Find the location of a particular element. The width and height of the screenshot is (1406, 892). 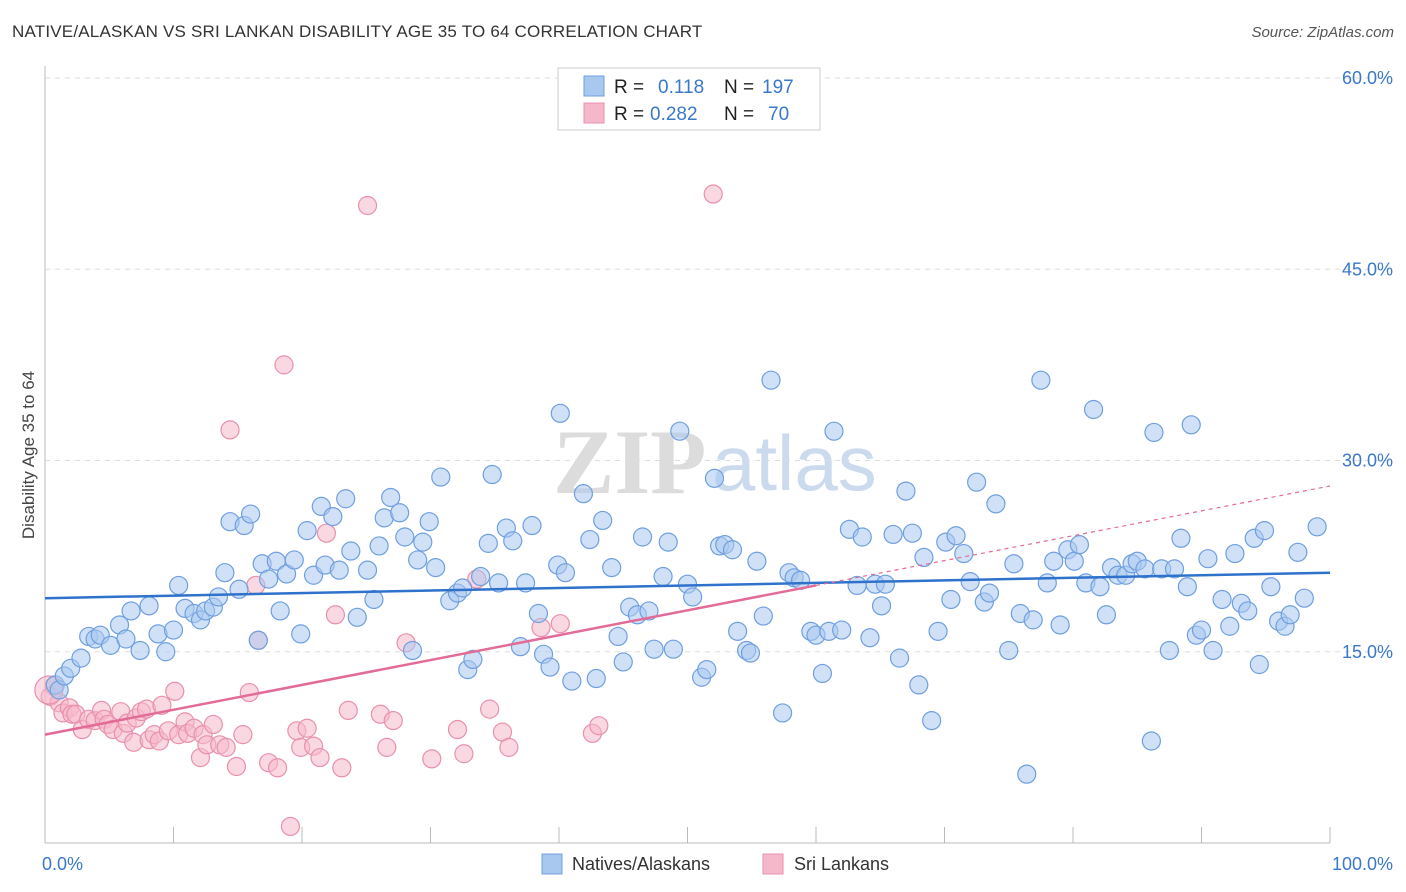

series-legend-swatch-blue is located at coordinates (552, 864).